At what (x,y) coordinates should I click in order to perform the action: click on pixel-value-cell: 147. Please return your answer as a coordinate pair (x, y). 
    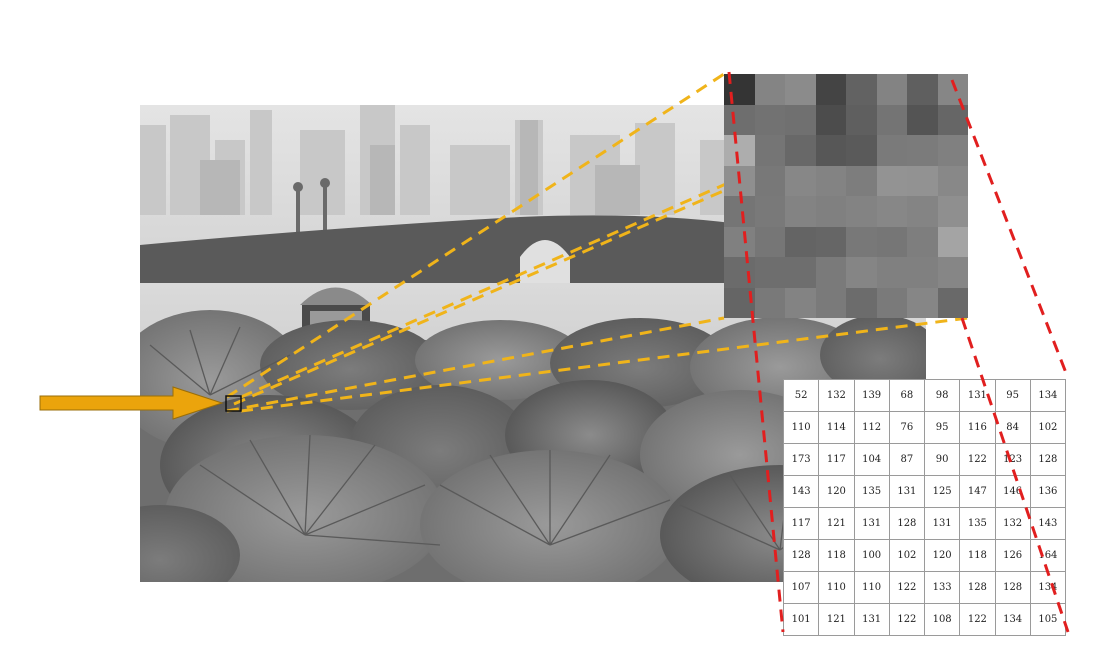
    Looking at the image, I should click on (977, 492).